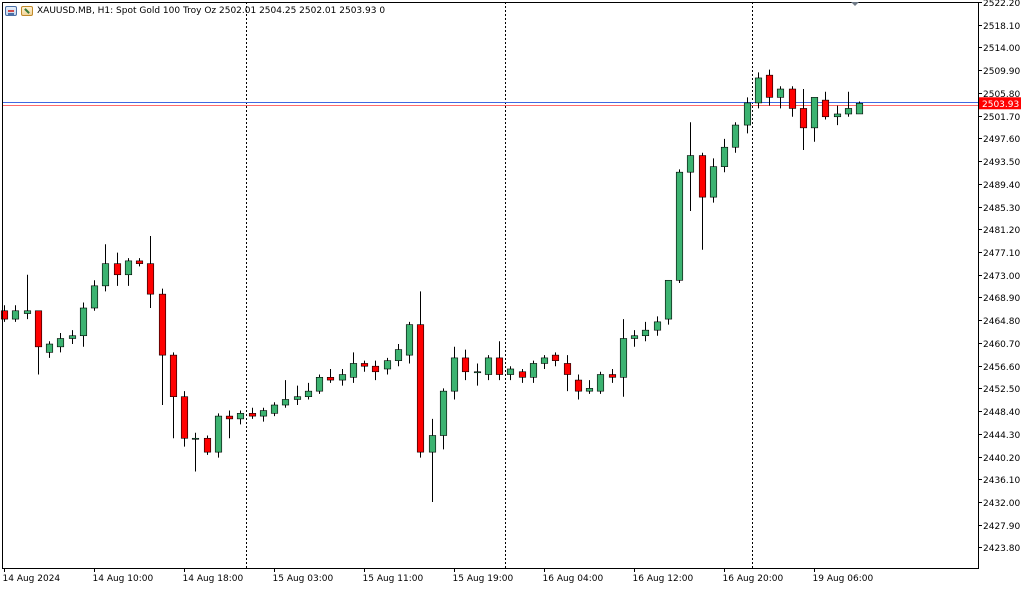 This screenshot has width=1024, height=590. I want to click on chart-window-icon, so click(11, 11).